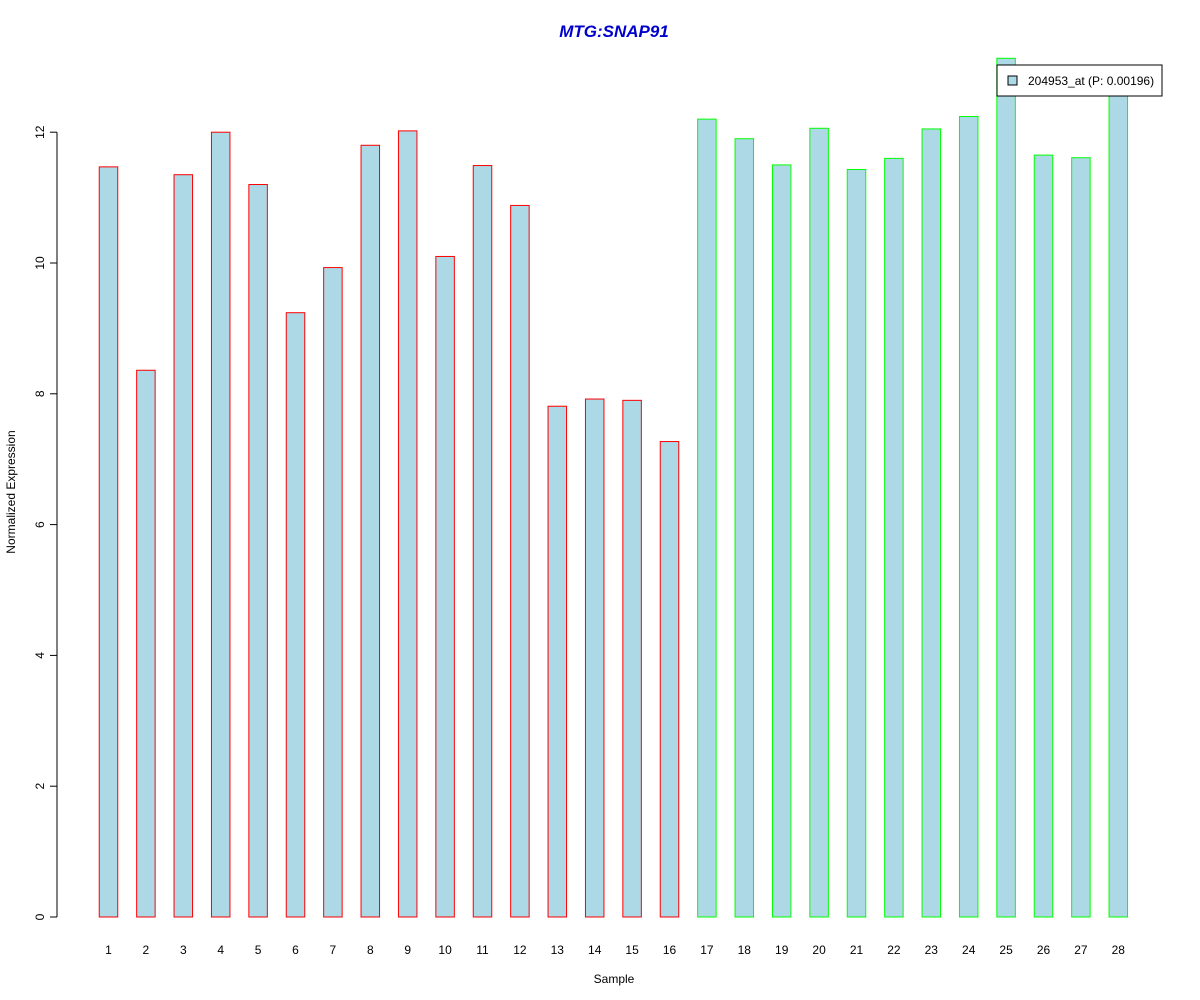 The height and width of the screenshot is (1000, 1200). I want to click on x-tick-label: 26, so click(1044, 950).